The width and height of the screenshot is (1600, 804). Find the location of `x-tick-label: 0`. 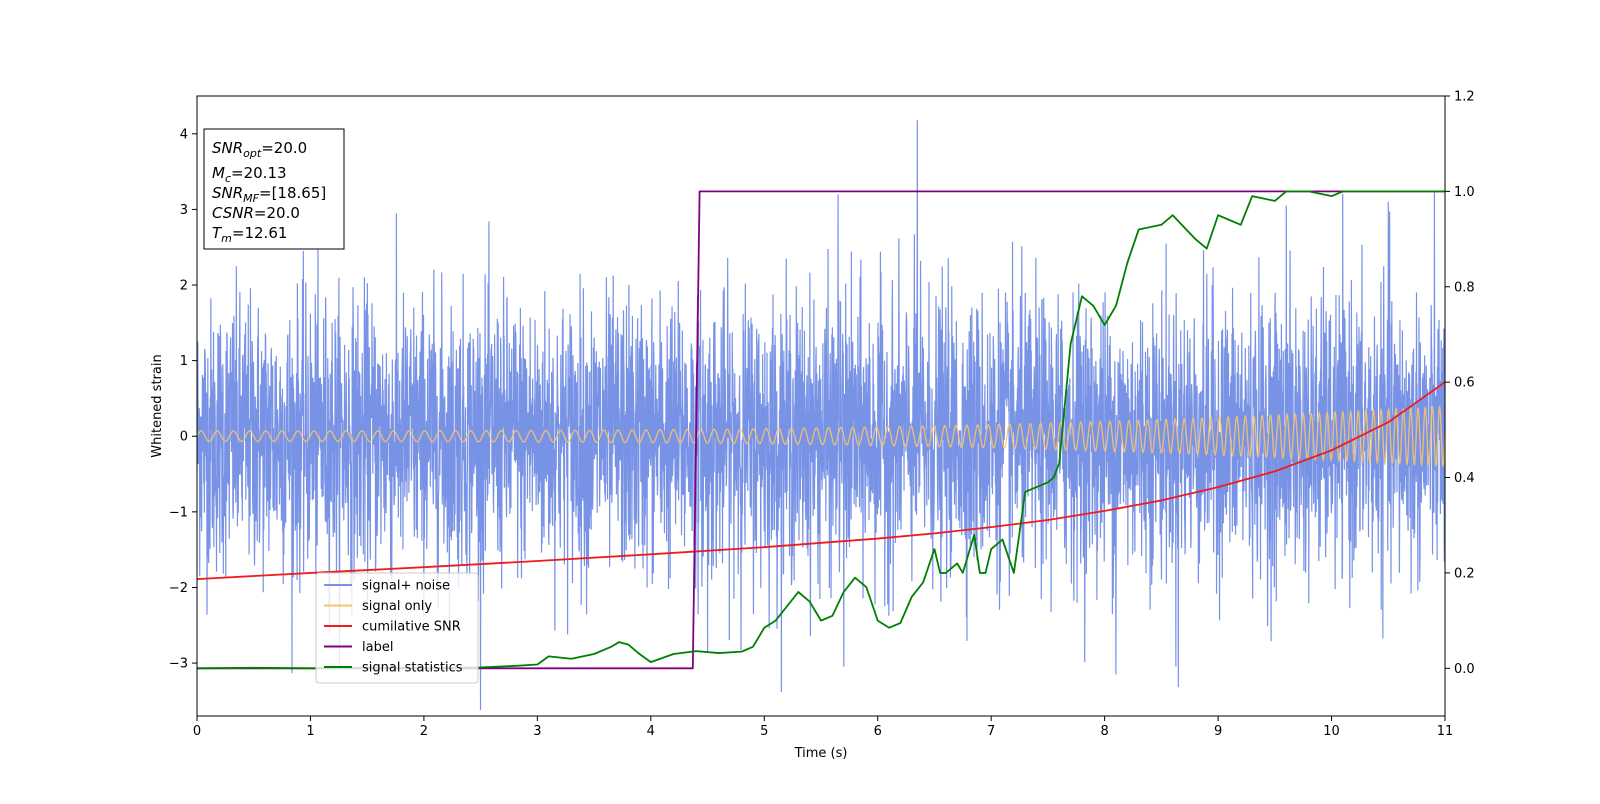

x-tick-label: 0 is located at coordinates (197, 731).